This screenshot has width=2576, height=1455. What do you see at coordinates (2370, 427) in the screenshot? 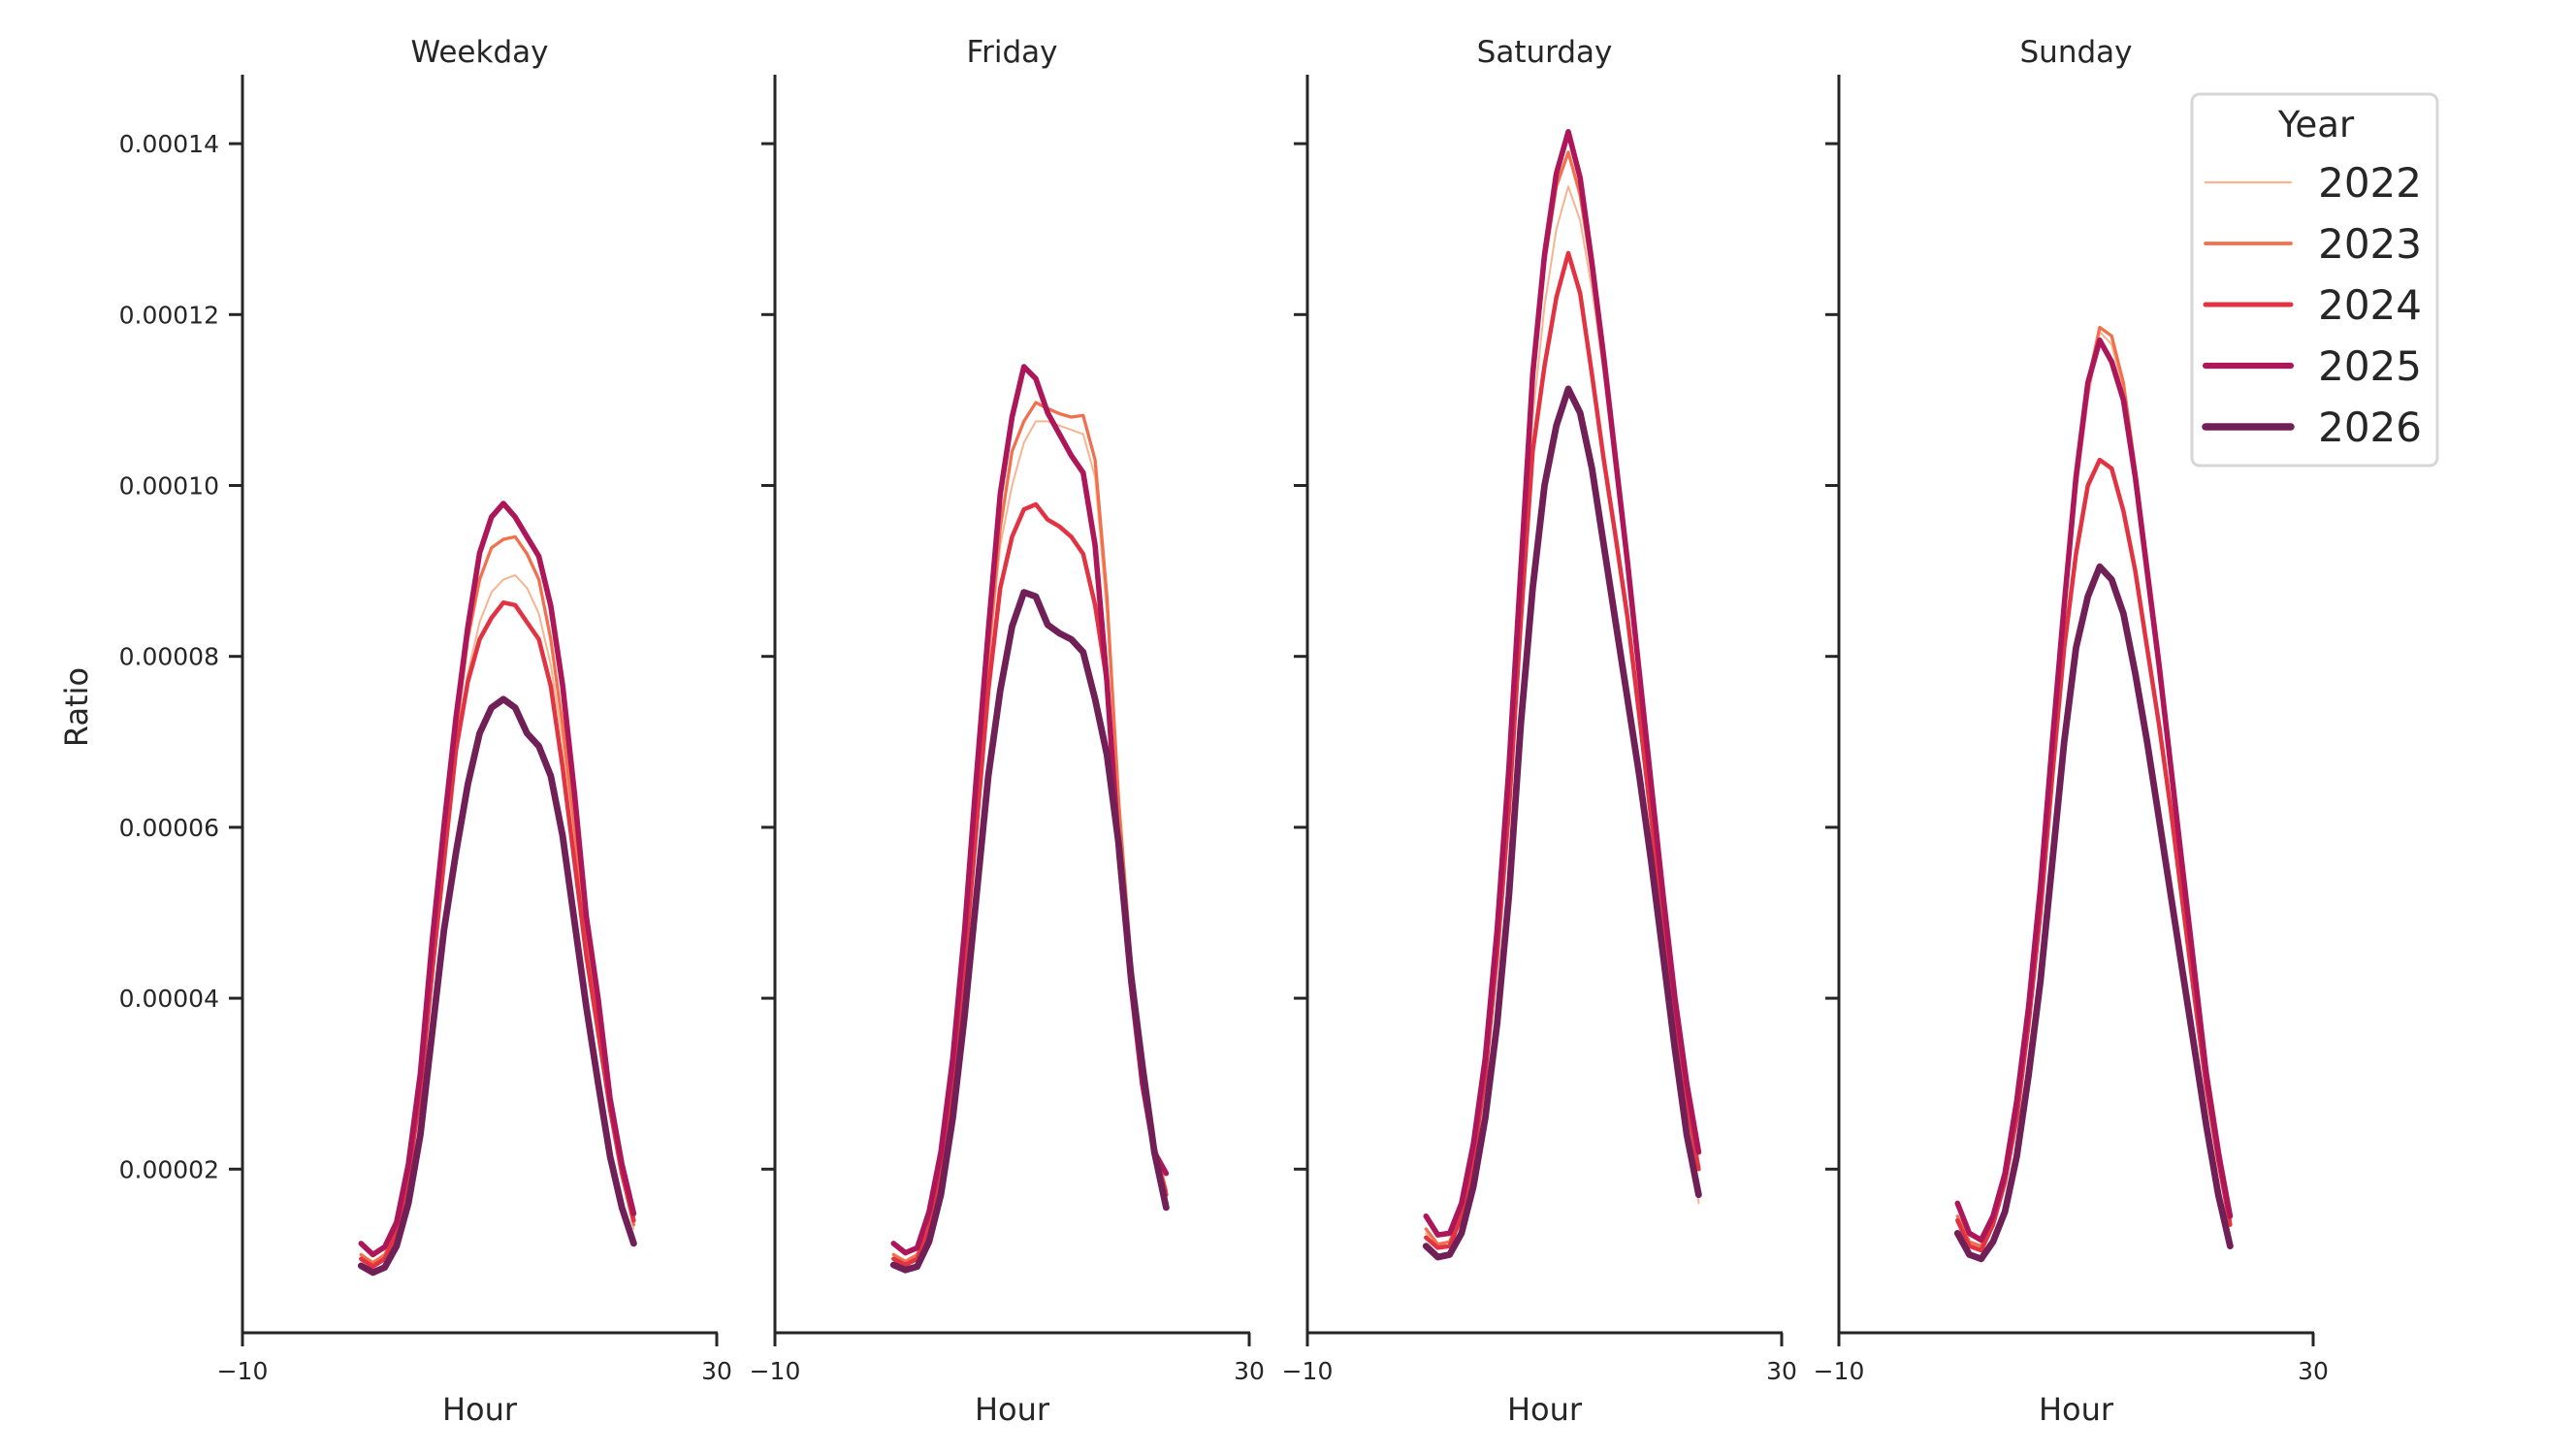
I see `legend-label: 2026` at bounding box center [2370, 427].